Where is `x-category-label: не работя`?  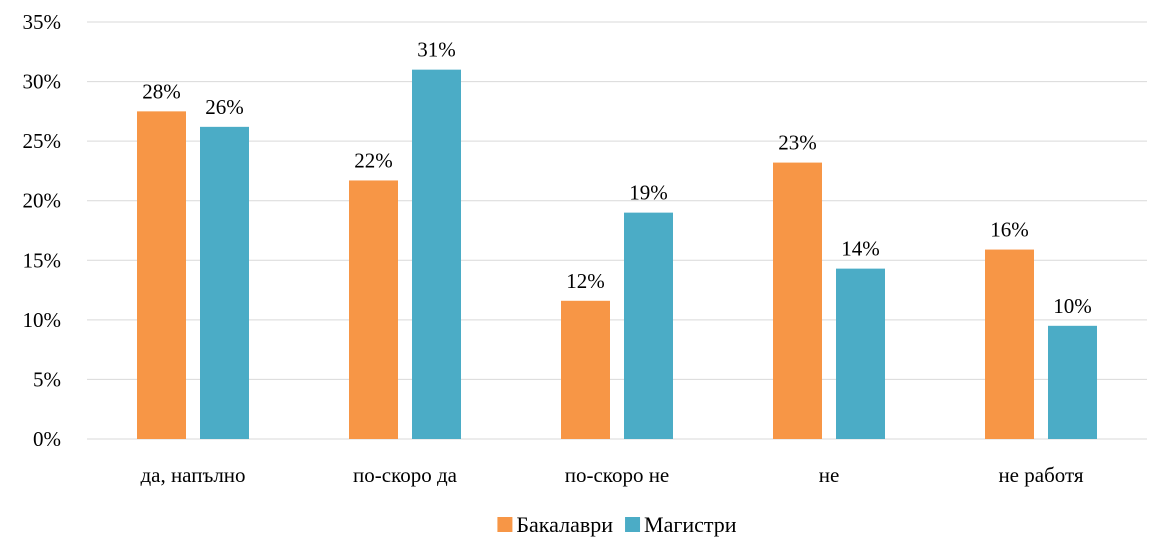 x-category-label: не работя is located at coordinates (1040, 475).